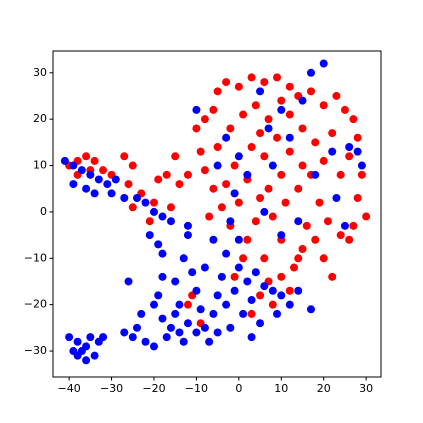 This screenshot has width=423, height=423. I want to click on x-tick-label: 20, so click(324, 388).